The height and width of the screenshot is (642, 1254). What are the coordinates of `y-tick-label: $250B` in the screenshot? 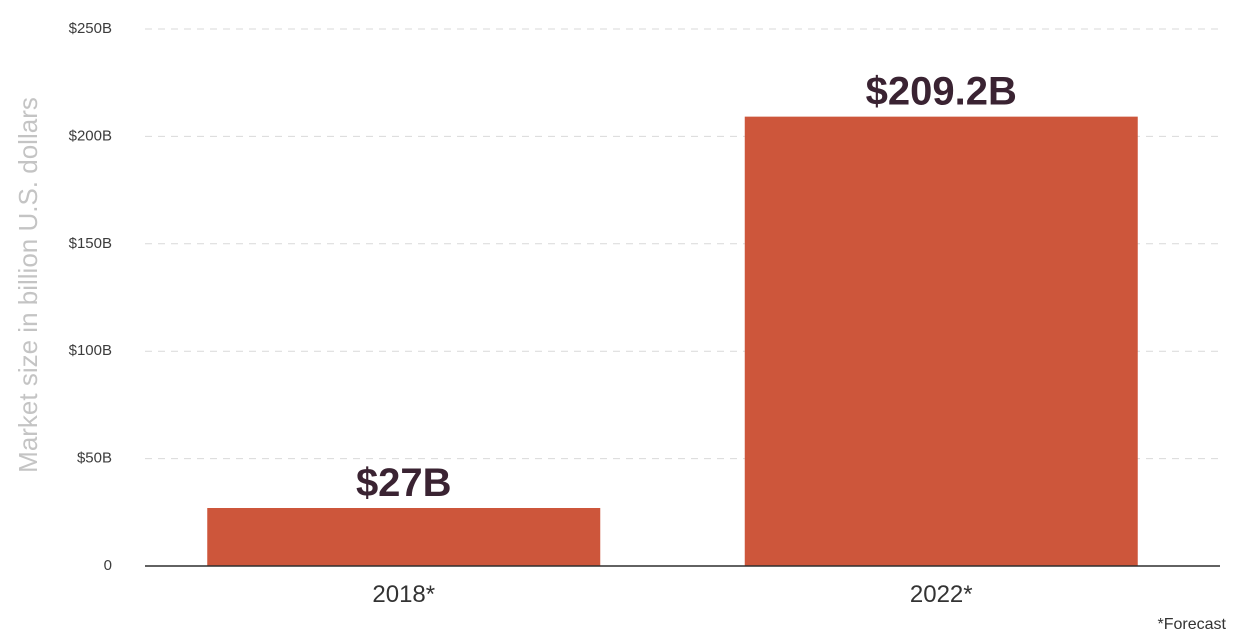 It's located at (90, 28).